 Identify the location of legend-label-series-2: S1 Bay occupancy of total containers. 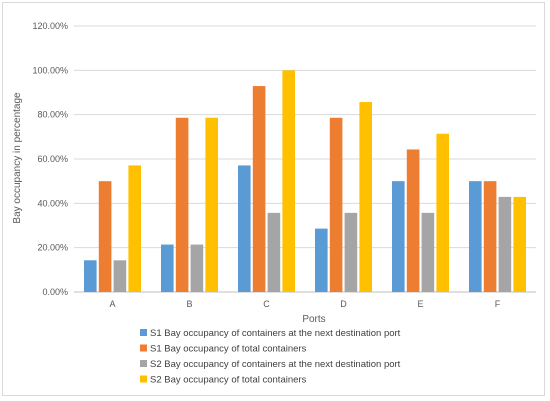
(228, 349).